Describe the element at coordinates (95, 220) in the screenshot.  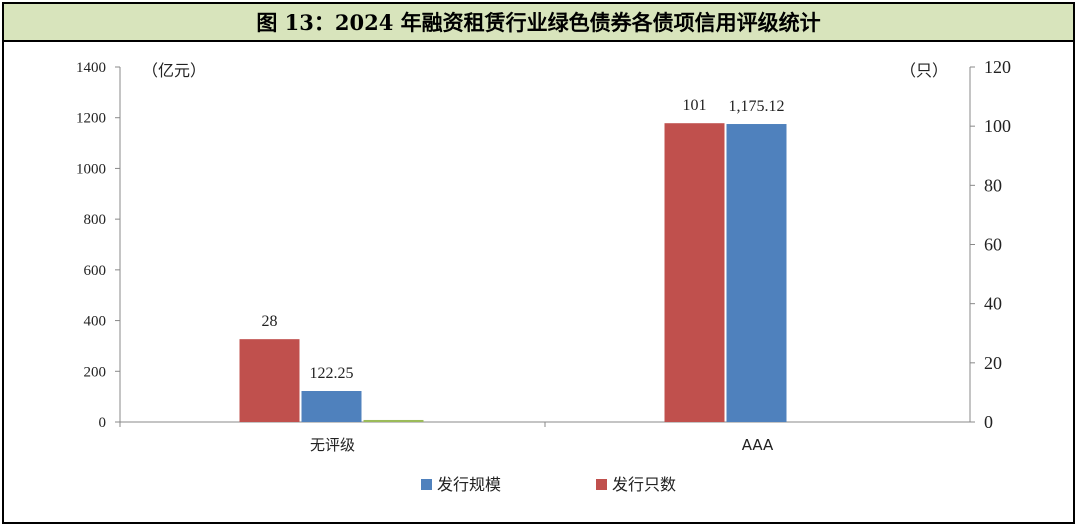
I see `left-tick-label: 800` at that location.